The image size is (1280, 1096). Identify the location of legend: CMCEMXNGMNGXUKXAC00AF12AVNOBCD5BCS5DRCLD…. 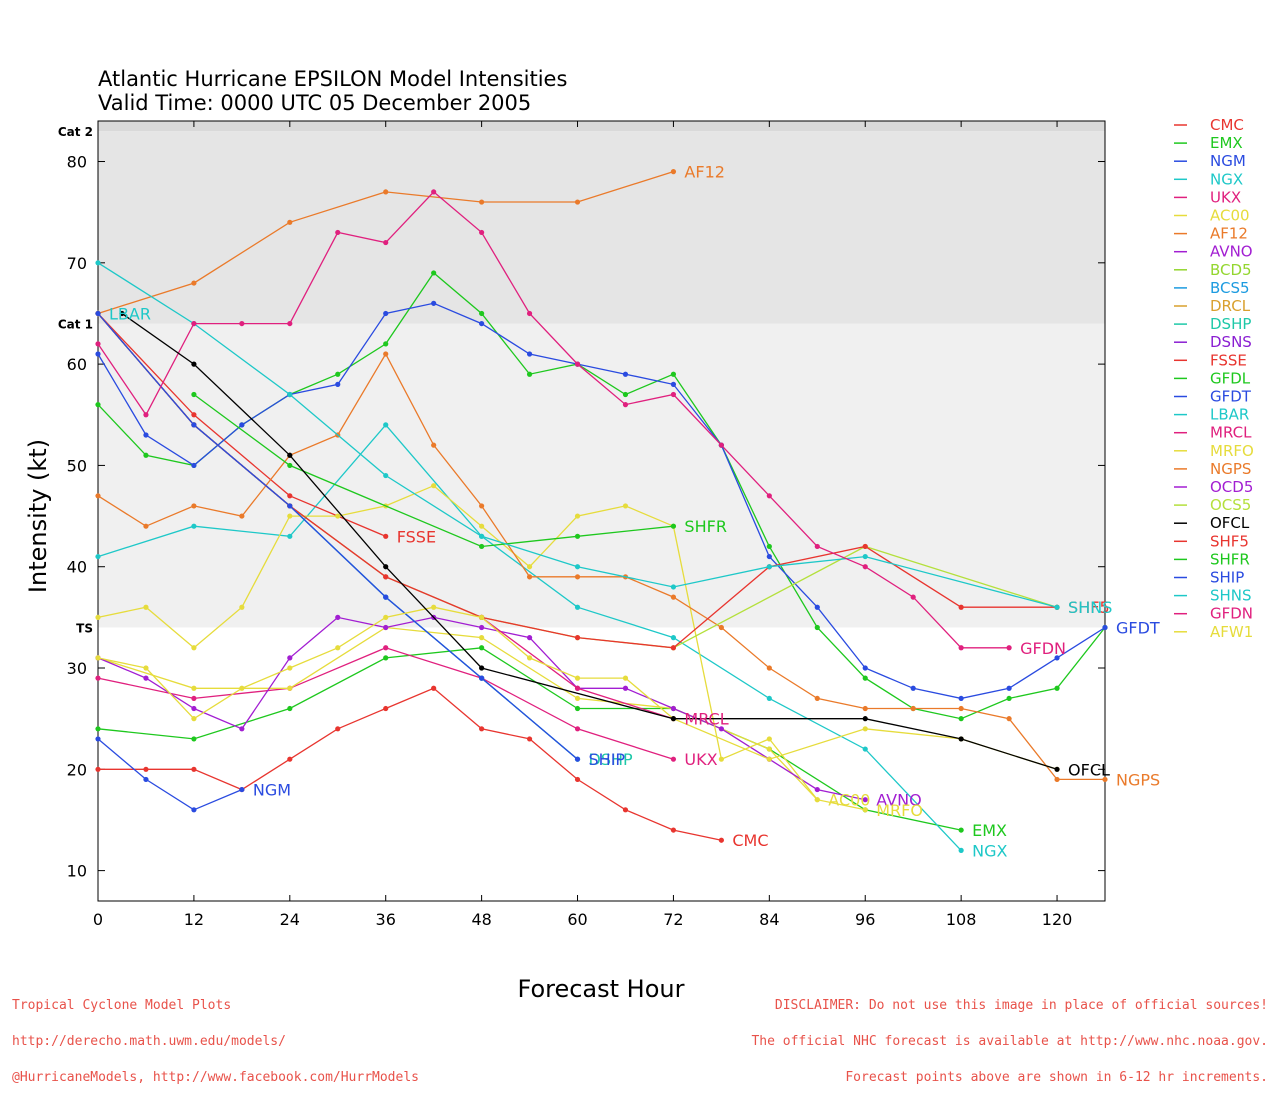
(1214, 378).